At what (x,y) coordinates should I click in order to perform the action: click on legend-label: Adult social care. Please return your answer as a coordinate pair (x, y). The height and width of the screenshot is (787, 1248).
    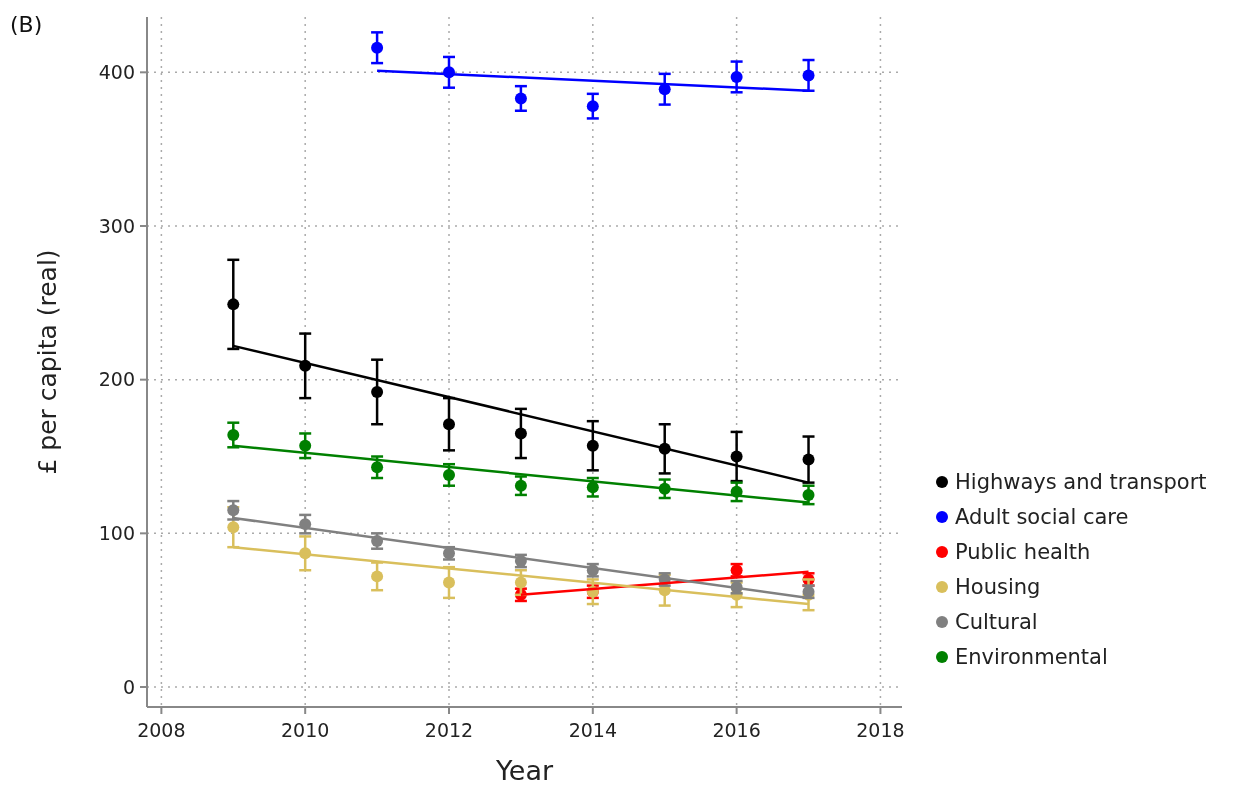
    Looking at the image, I should click on (1042, 517).